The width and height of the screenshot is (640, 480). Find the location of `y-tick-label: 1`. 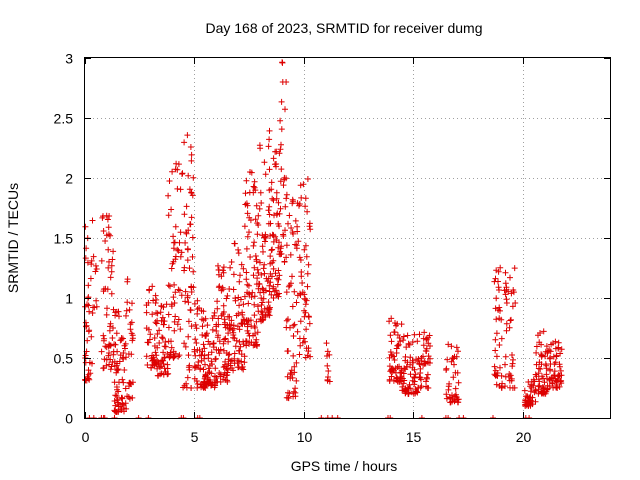

y-tick-label: 1 is located at coordinates (69, 299).